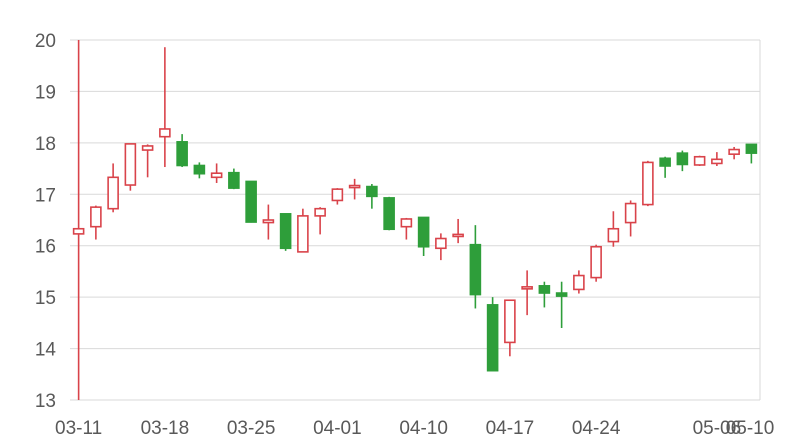 The width and height of the screenshot is (800, 440). What do you see at coordinates (596, 428) in the screenshot?
I see `x-tick-label: 04-24` at bounding box center [596, 428].